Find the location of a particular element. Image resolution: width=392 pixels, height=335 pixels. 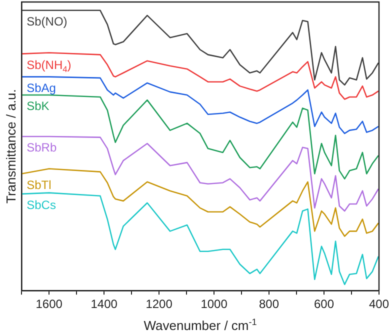

x-tick-label: 1400 is located at coordinates (104, 304).